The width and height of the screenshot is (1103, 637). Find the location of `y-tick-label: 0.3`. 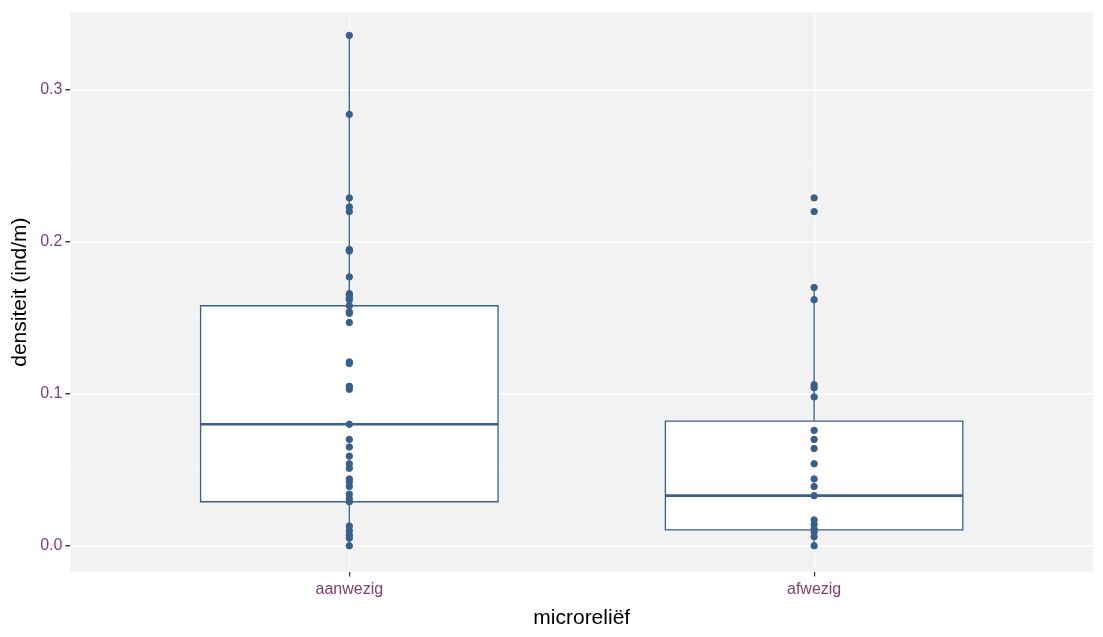

y-tick-label: 0.3 is located at coordinates (51, 89).